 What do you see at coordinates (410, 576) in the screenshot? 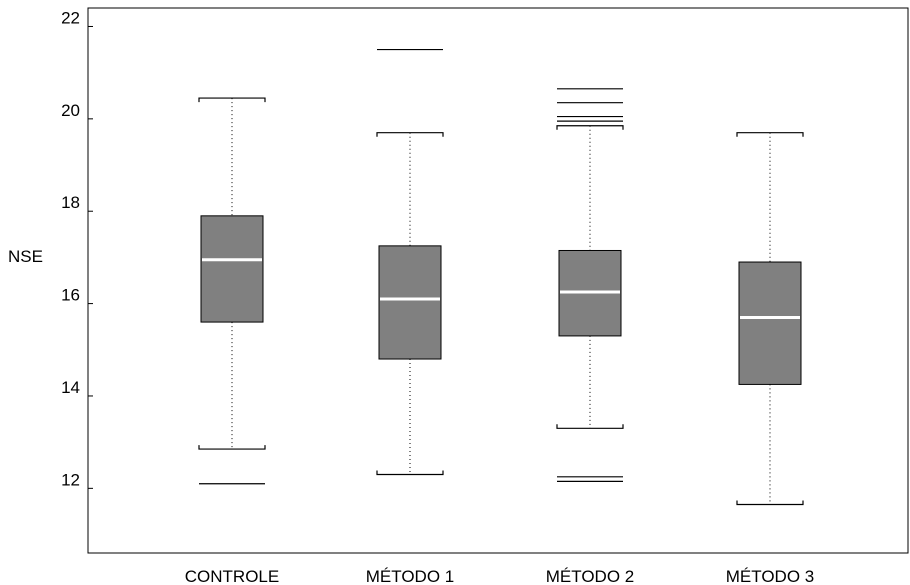
I see `x-category-label: MÉTODO 1` at bounding box center [410, 576].